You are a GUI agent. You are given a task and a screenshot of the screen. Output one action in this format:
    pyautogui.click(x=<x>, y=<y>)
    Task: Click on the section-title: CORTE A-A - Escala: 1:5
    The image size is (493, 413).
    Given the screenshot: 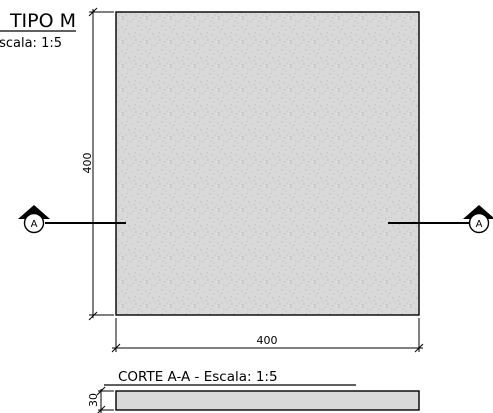 What is the action you would take?
    pyautogui.click(x=198, y=377)
    